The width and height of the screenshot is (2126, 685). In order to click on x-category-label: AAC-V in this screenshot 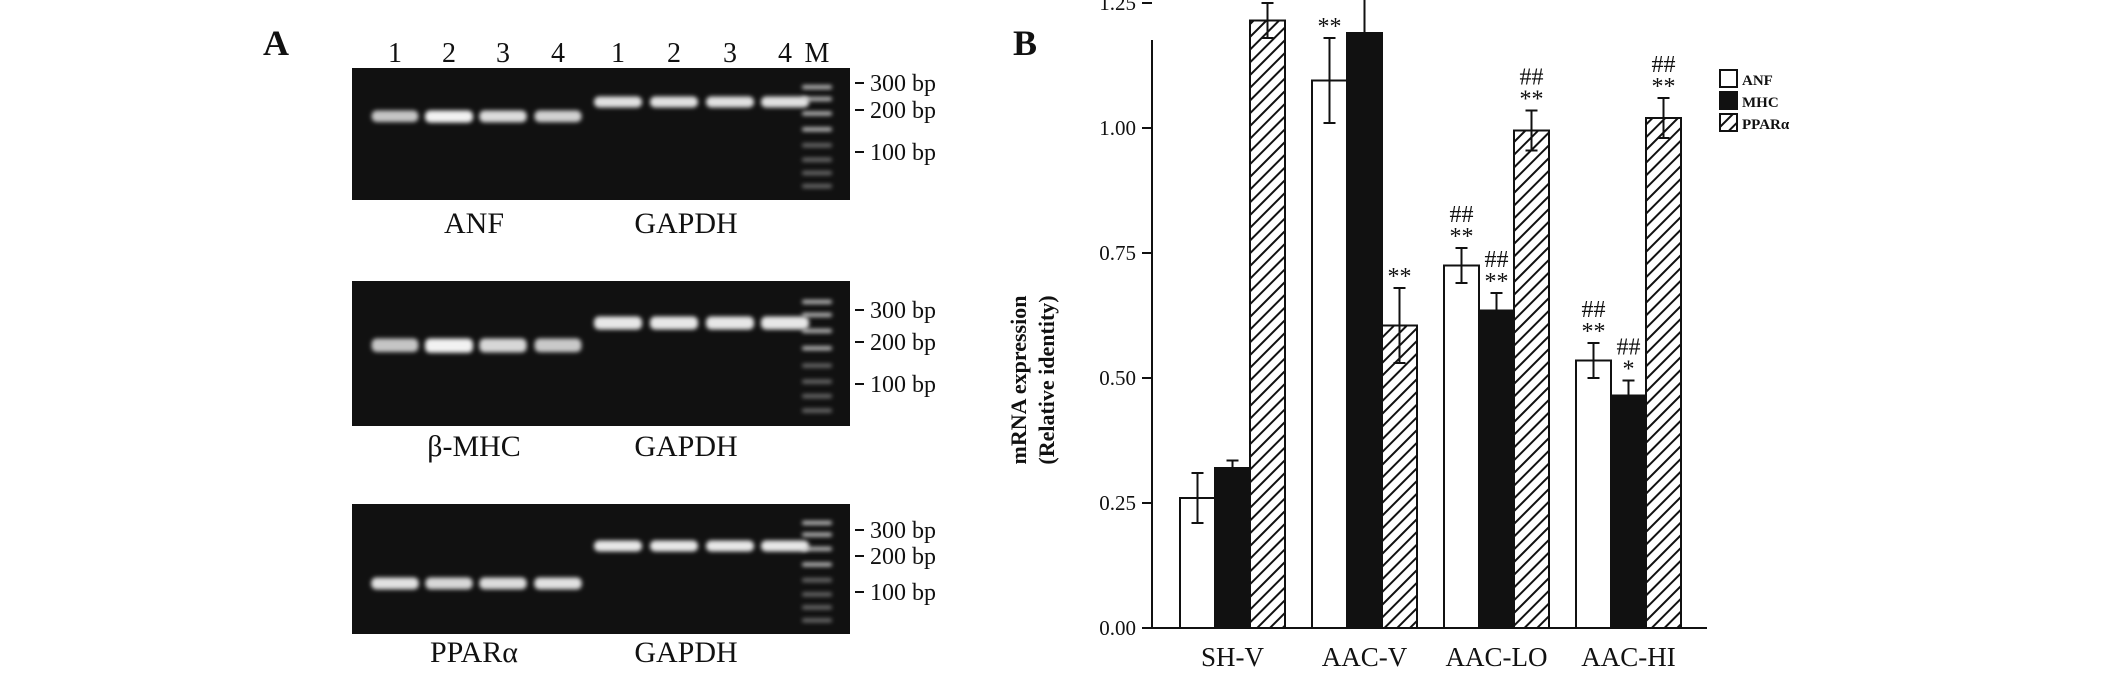, I will do `click(1365, 657)`.